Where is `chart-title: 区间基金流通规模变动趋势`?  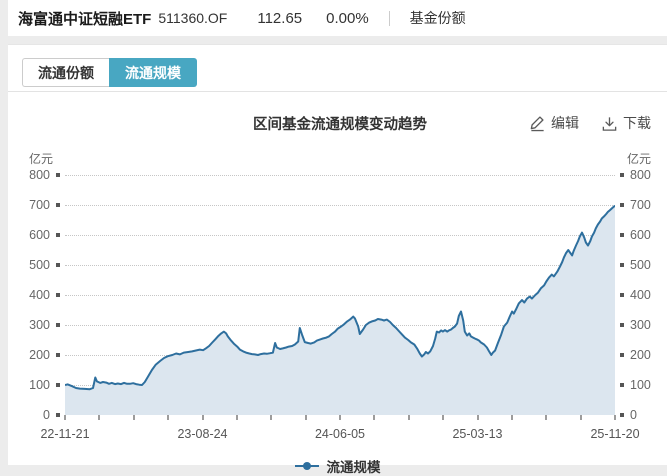
chart-title: 区间基金流通规模变动趋势 is located at coordinates (340, 125).